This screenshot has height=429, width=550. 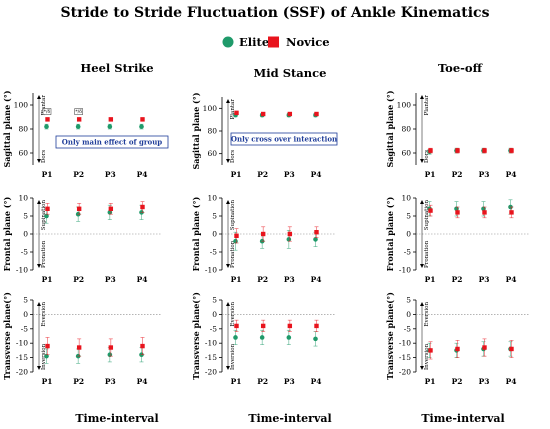 What do you see at coordinates (212, 153) in the screenshot?
I see `y-tick-label: 60` at bounding box center [212, 153].